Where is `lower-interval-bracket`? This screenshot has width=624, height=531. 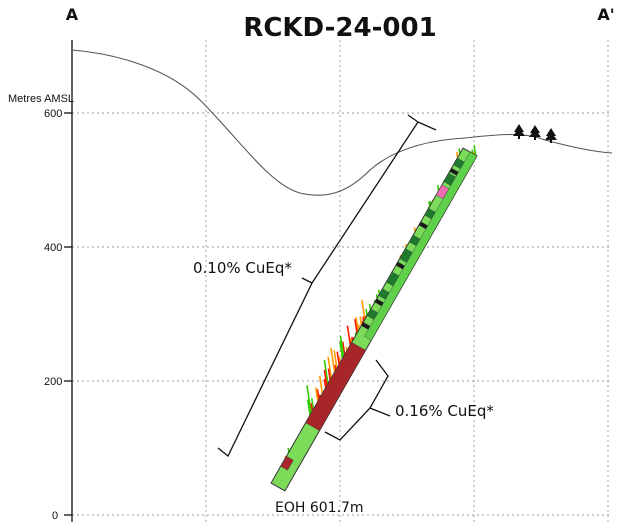 lower-interval-bracket is located at coordinates (357, 400).